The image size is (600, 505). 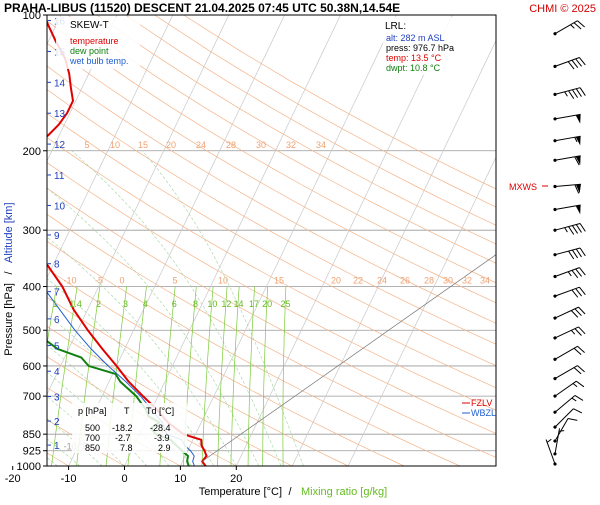 What do you see at coordinates (578, 209) in the screenshot?
I see `wind-barb-pennant` at bounding box center [578, 209].